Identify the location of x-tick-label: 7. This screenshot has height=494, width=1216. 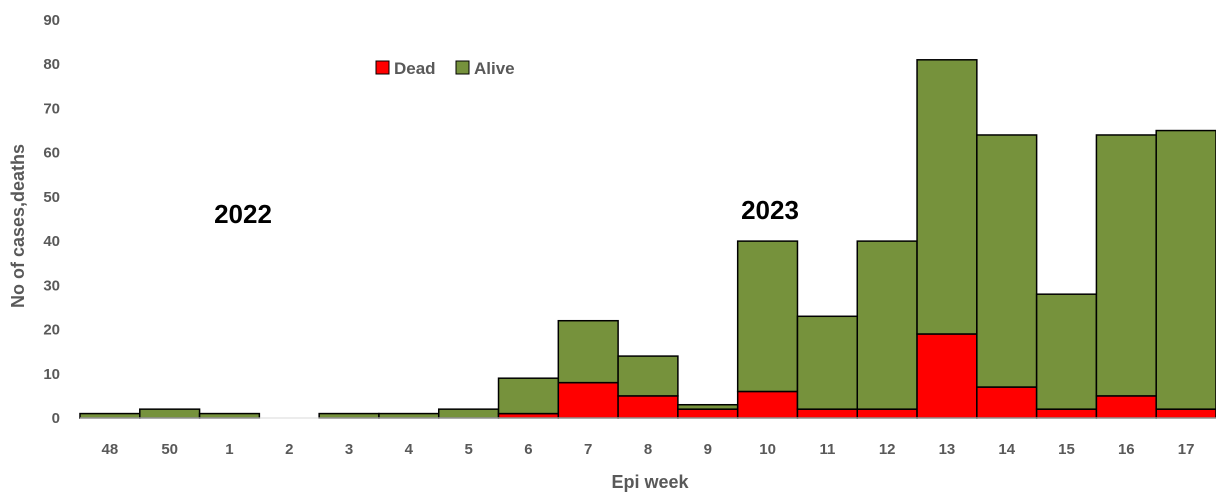
(588, 449).